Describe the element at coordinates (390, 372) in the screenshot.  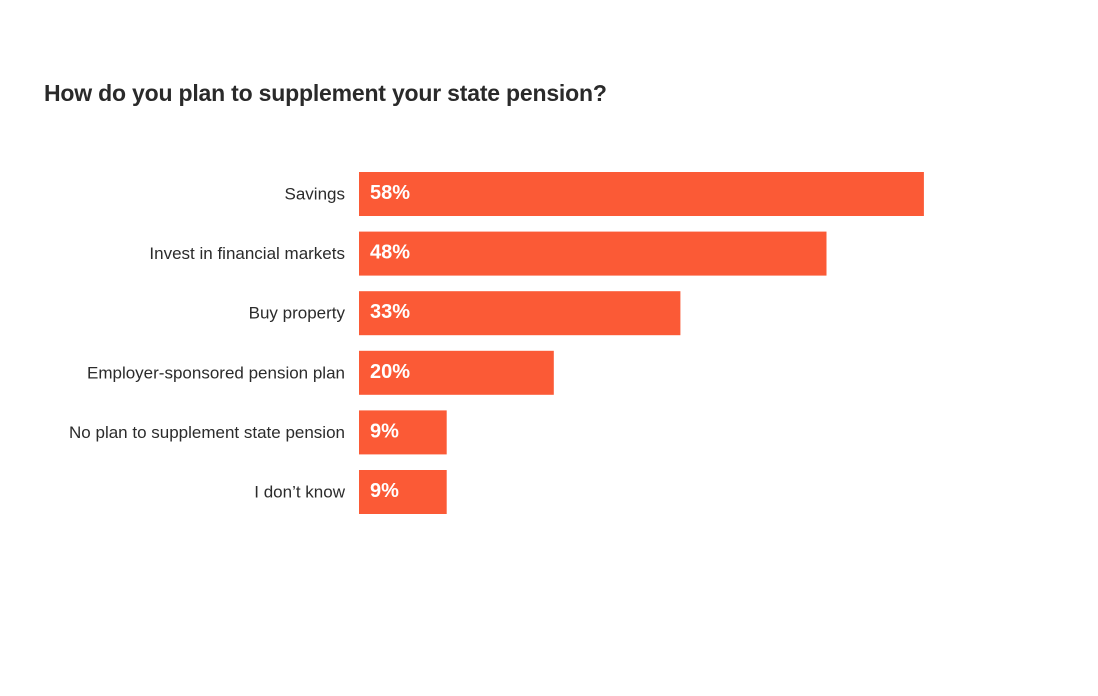
I see `value-label: 20%` at that location.